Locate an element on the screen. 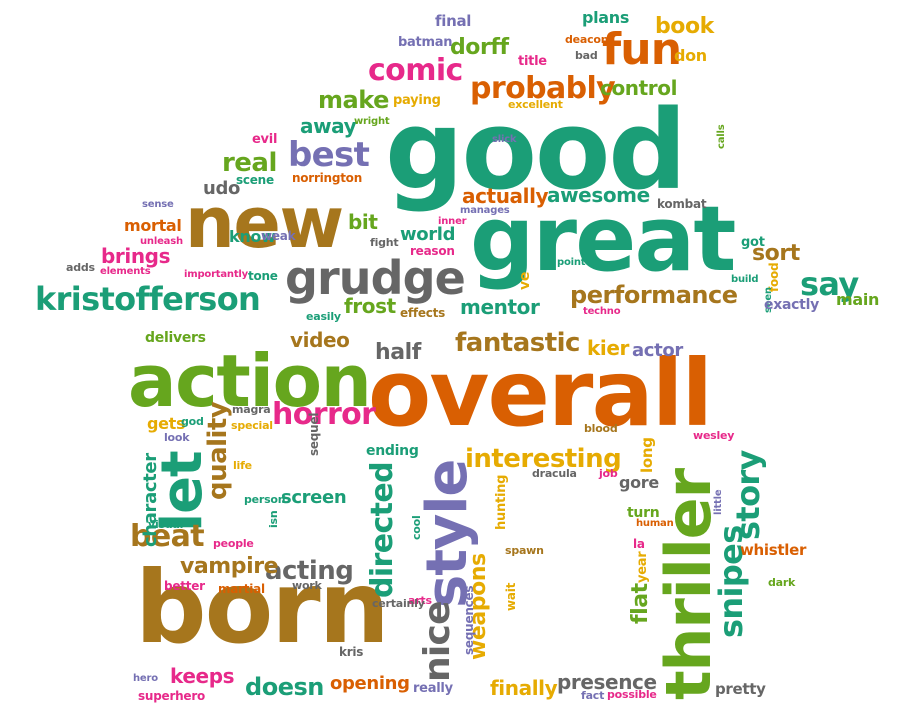 Image resolution: width=900 pixels, height=705 pixels. word-half: half is located at coordinates (398, 352).